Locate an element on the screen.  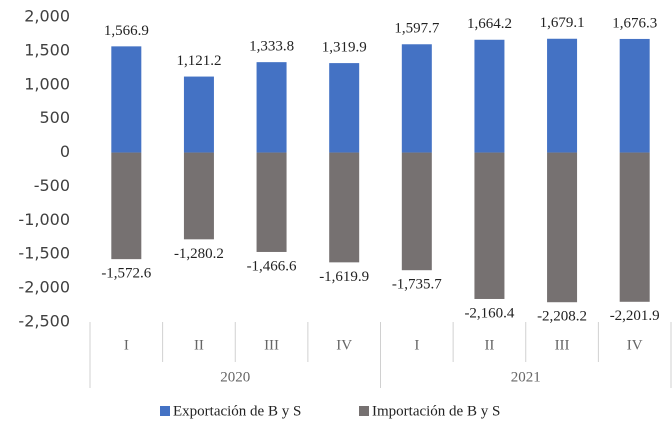
y-tick-label: 1,000 is located at coordinates (47, 83).